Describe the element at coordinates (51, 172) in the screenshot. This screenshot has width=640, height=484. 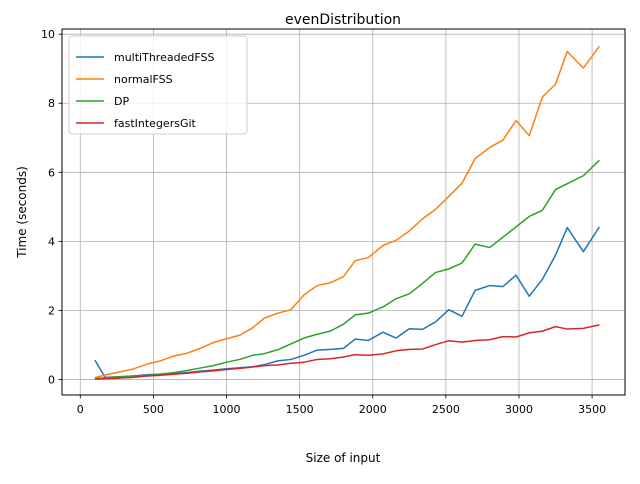
I see `y-tick-label: 6` at that location.